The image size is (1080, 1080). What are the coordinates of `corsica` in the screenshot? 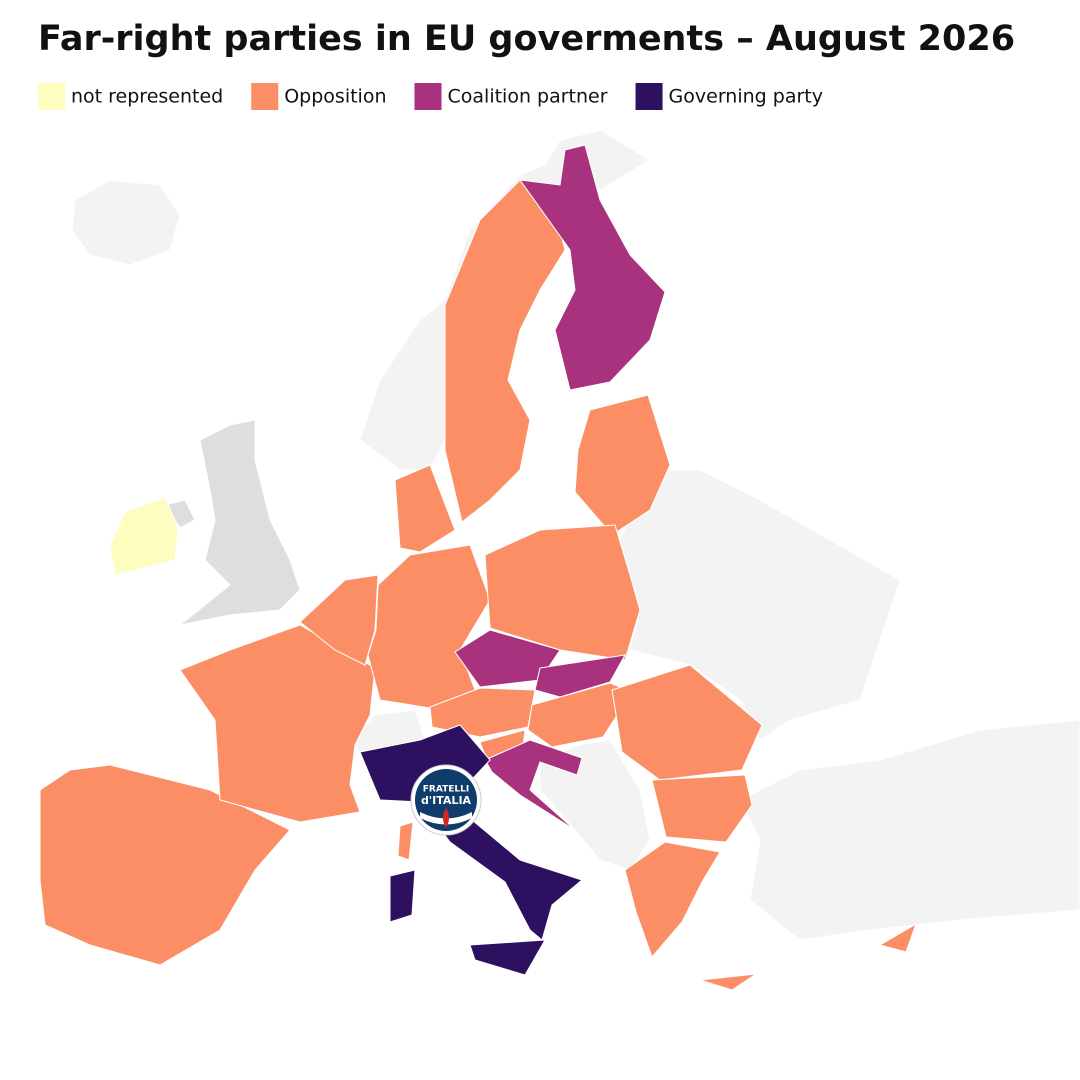 It's located at (405, 841).